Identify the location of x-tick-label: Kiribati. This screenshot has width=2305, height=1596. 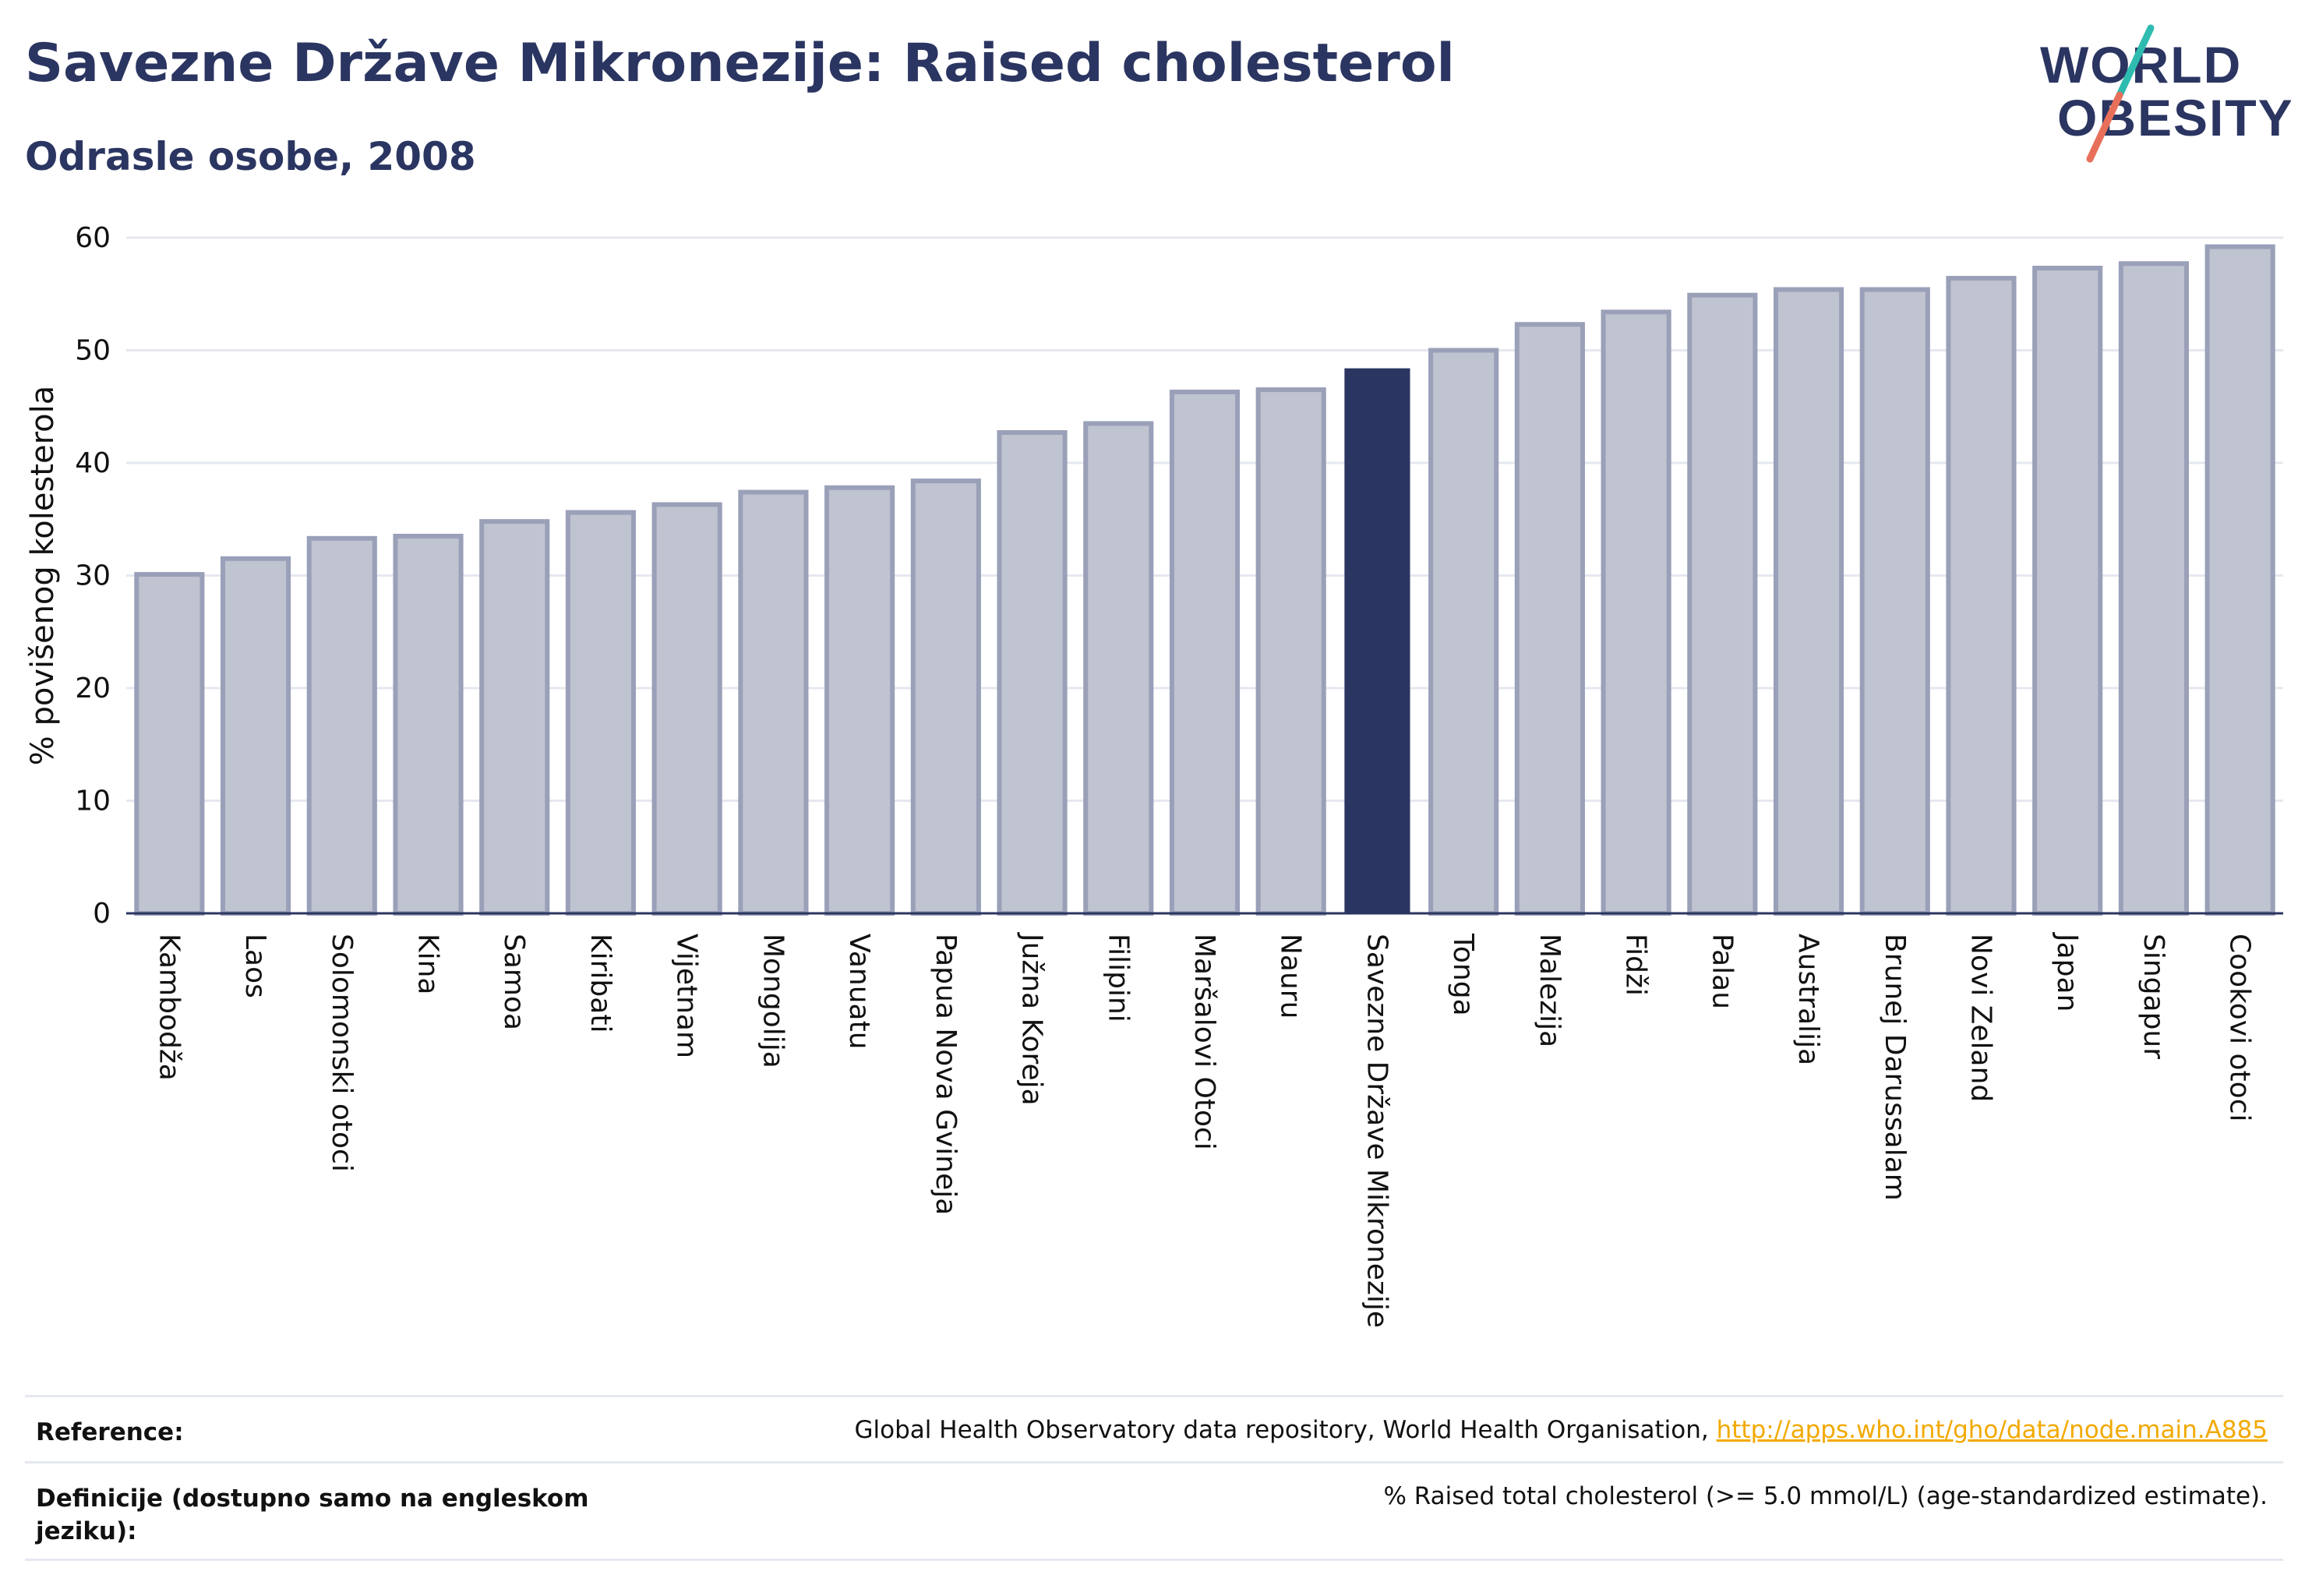
(600, 983).